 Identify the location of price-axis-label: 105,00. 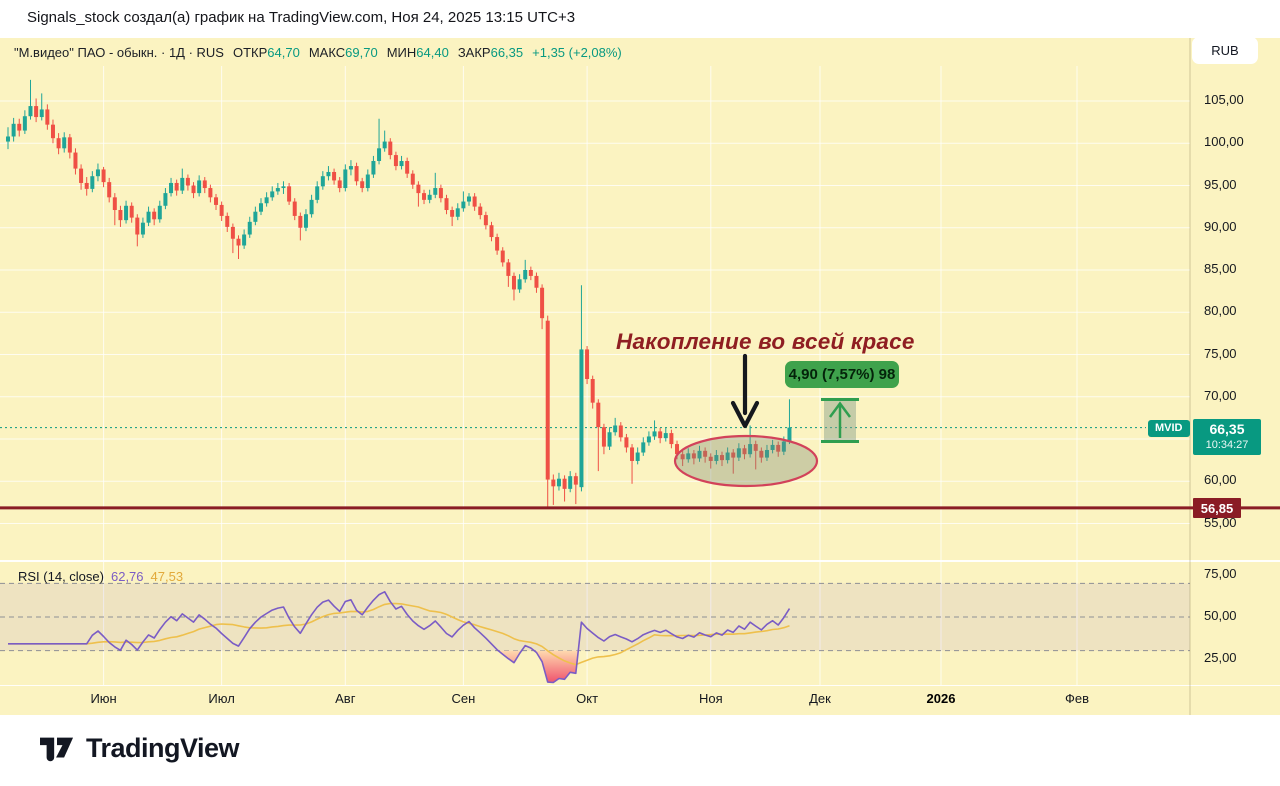
(1224, 99).